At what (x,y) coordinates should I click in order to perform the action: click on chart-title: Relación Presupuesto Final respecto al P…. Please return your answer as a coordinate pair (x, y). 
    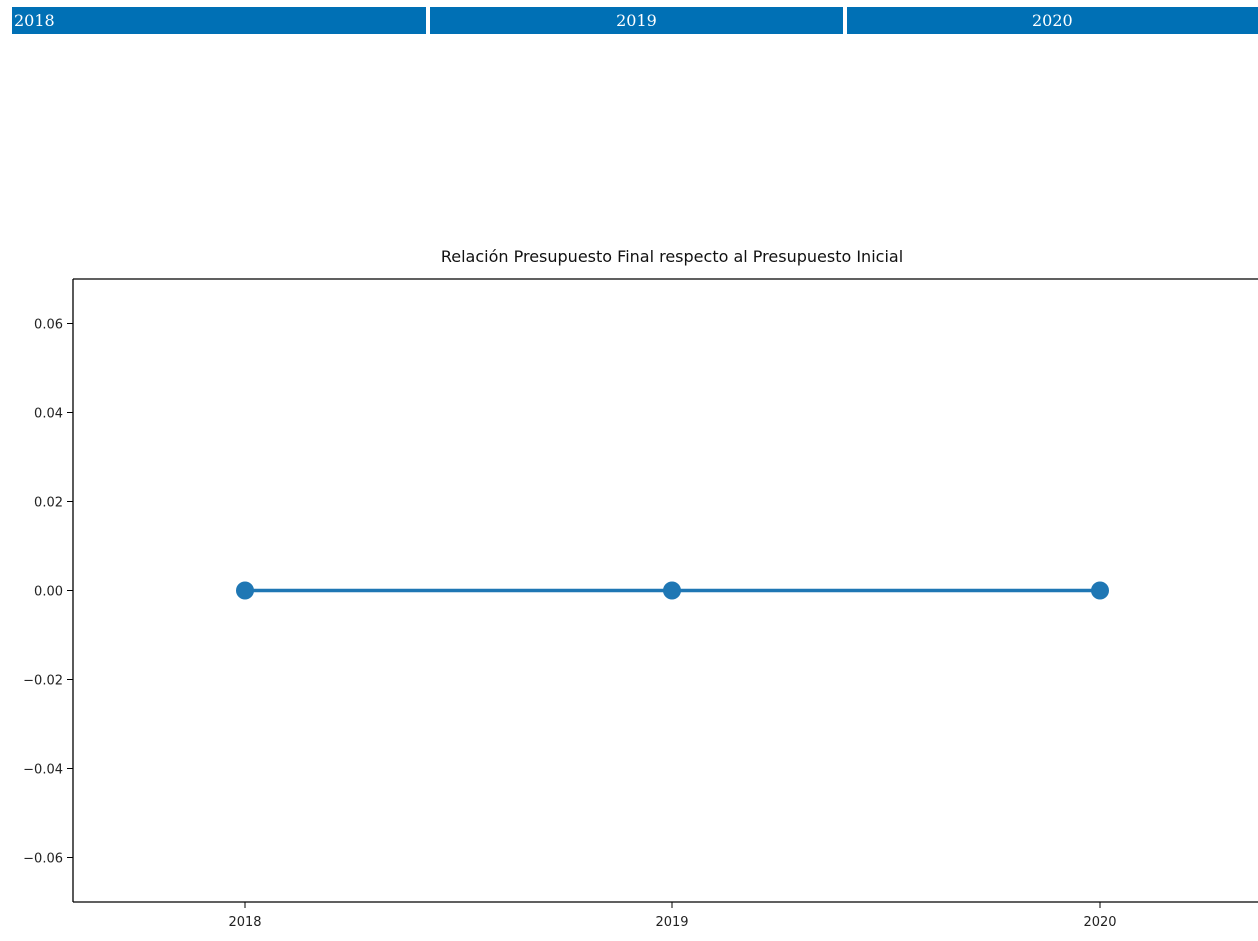
    Looking at the image, I should click on (672, 256).